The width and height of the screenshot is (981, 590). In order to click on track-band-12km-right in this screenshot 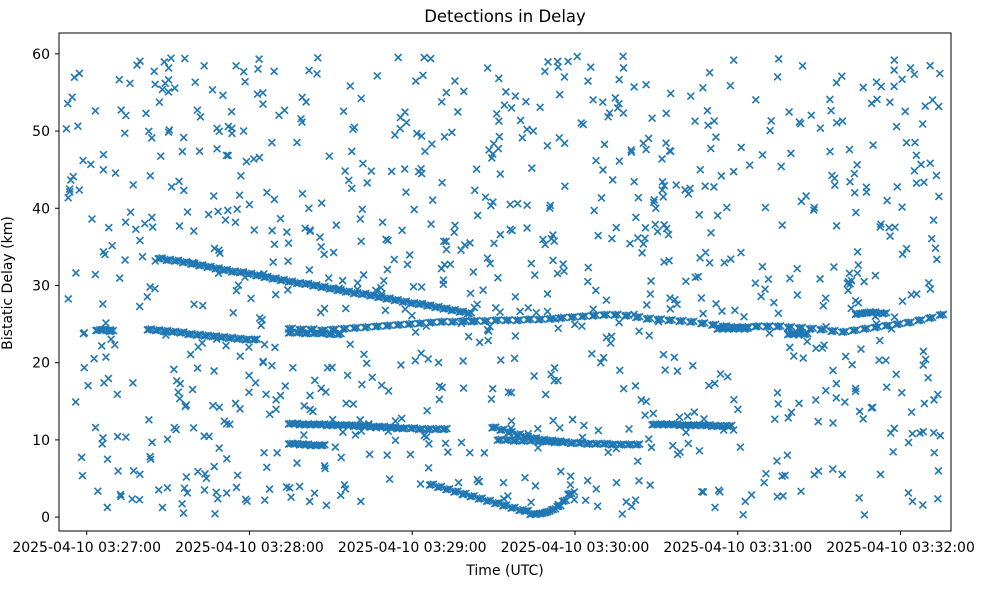, I will do `click(692, 425)`.